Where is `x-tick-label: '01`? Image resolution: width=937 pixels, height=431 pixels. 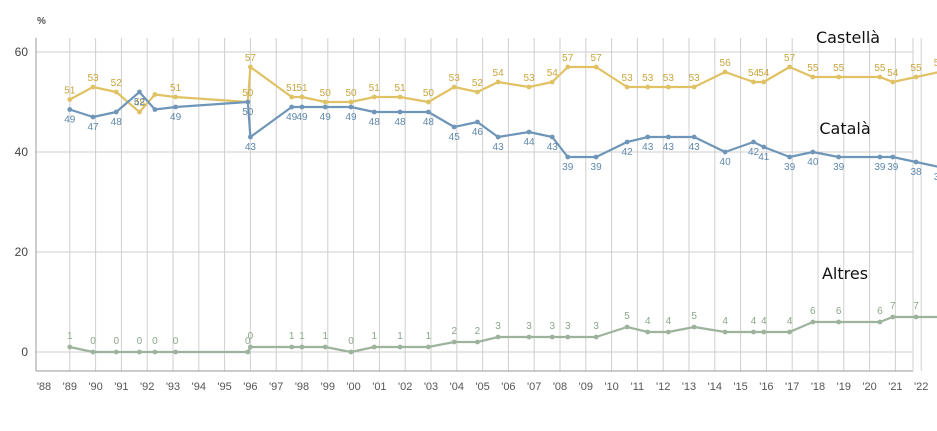 x-tick-label: '01 is located at coordinates (379, 387).